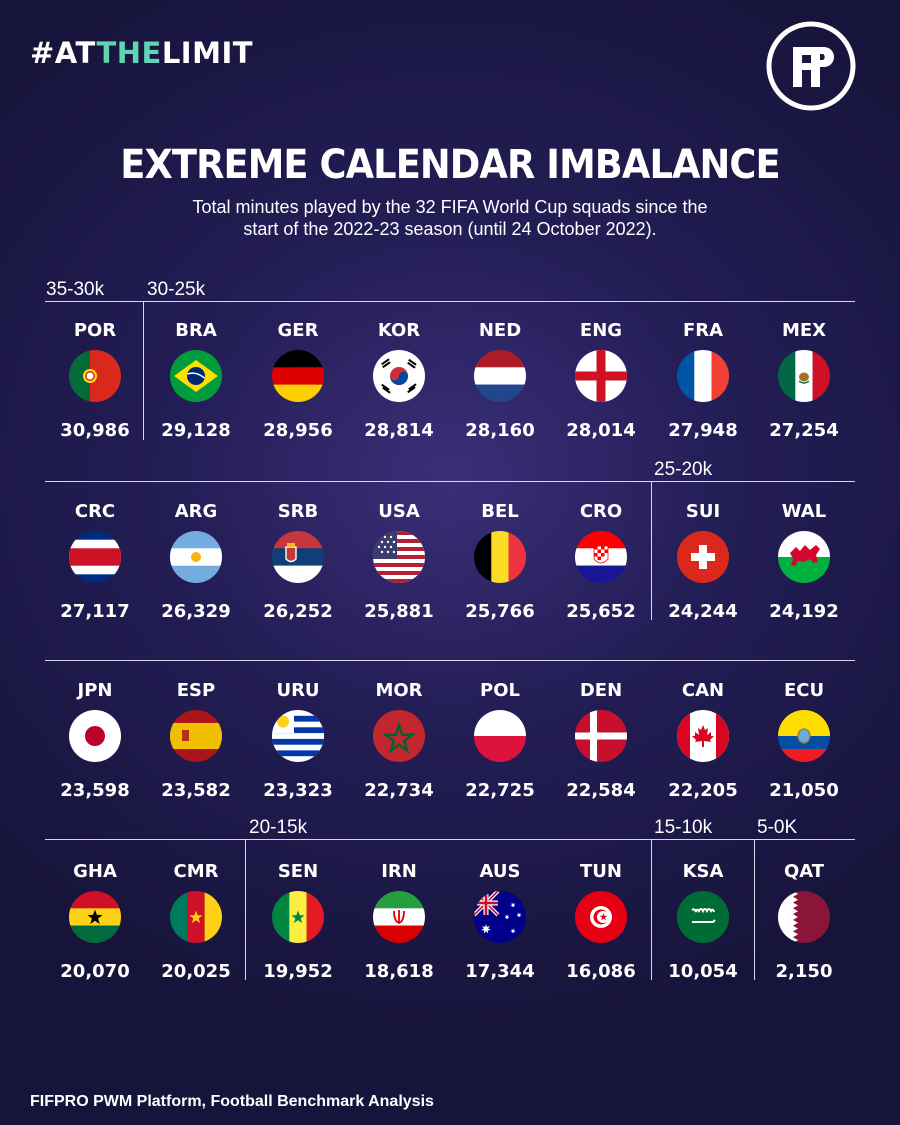 This screenshot has height=1125, width=900. I want to click on minutes-value: 24,244, so click(703, 611).